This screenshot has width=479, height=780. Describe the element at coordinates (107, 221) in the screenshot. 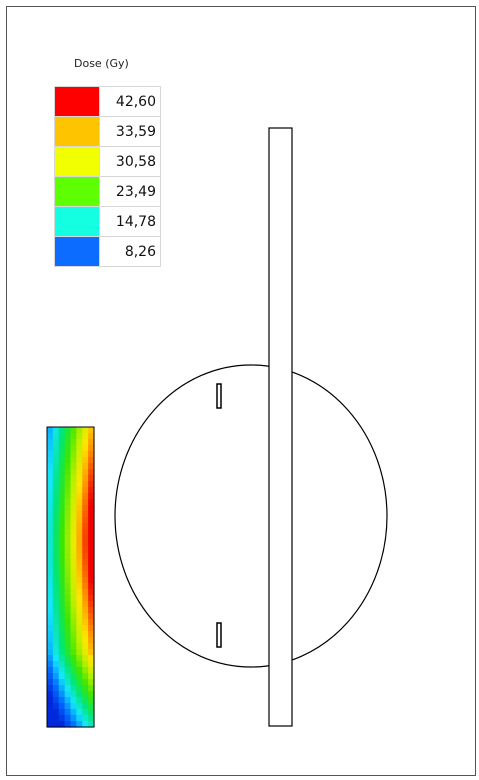

I see `legend-row: 14,78` at that location.